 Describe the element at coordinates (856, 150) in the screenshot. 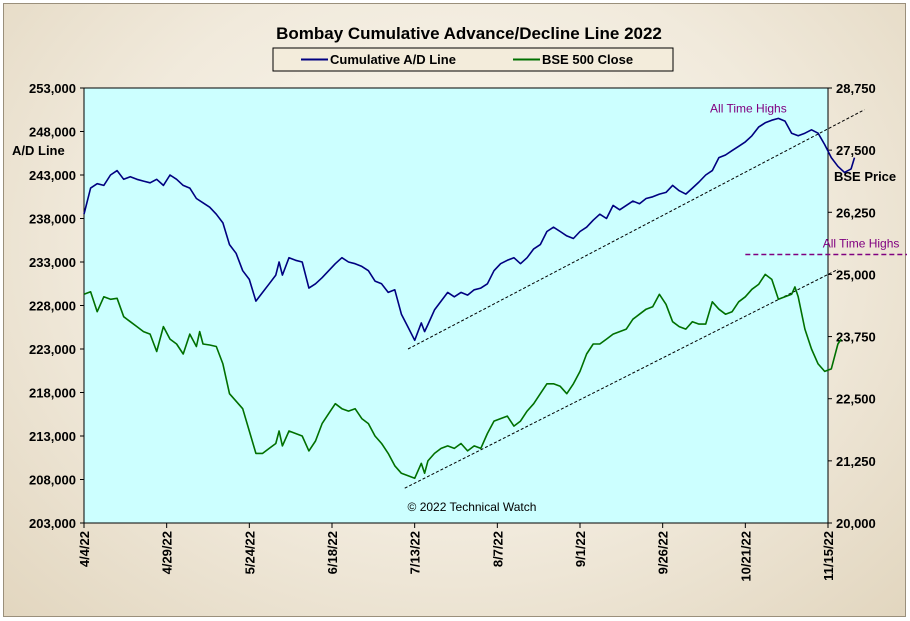

I see `right-tick-label: 27,500` at that location.